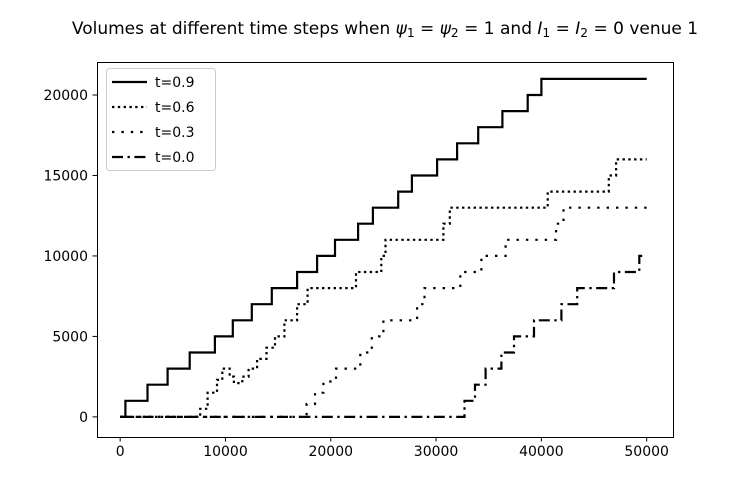 This screenshot has height=498, width=747. What do you see at coordinates (541, 452) in the screenshot?
I see `x-tick-label: 40000` at bounding box center [541, 452].